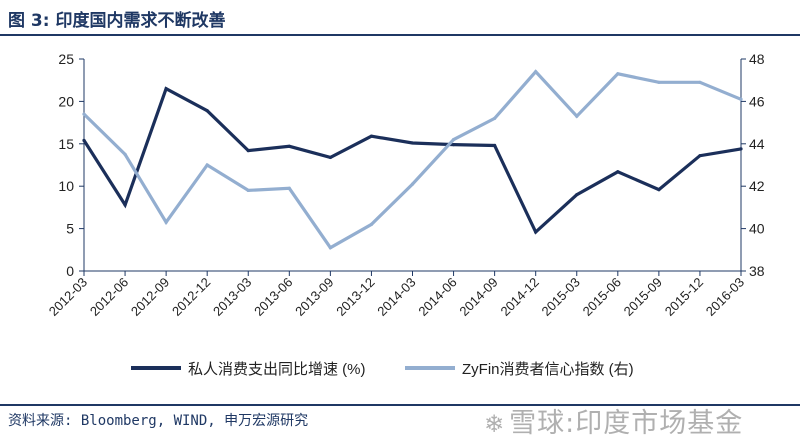  I want to click on x-tick-label: 2012-12, so click(191, 297).